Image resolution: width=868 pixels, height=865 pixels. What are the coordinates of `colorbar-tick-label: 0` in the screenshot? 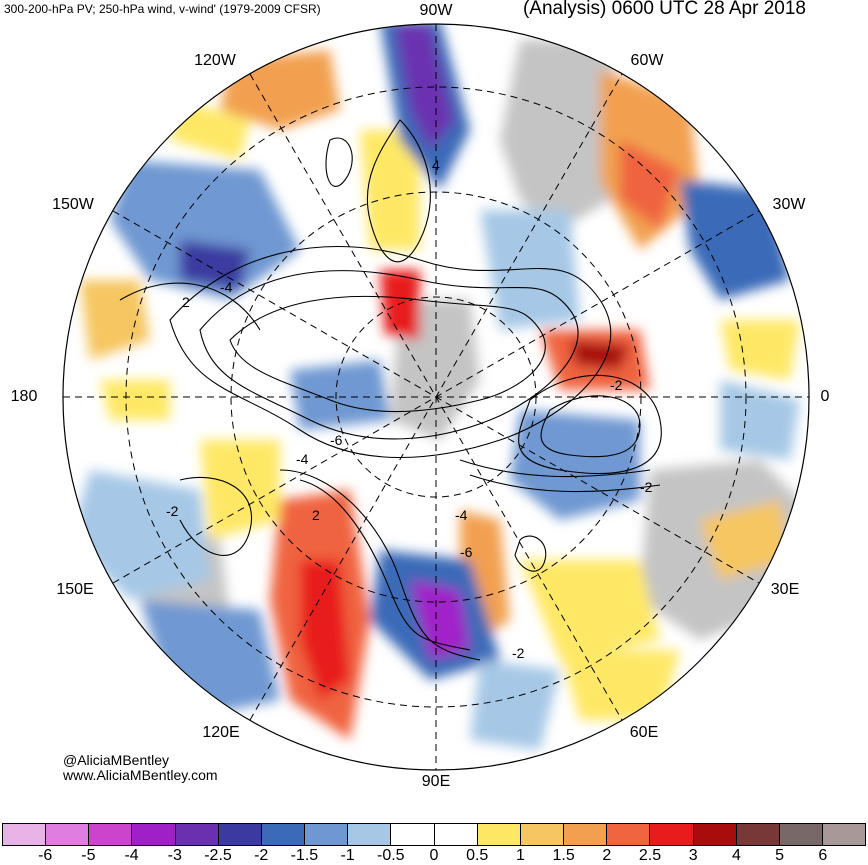 It's located at (434, 855).